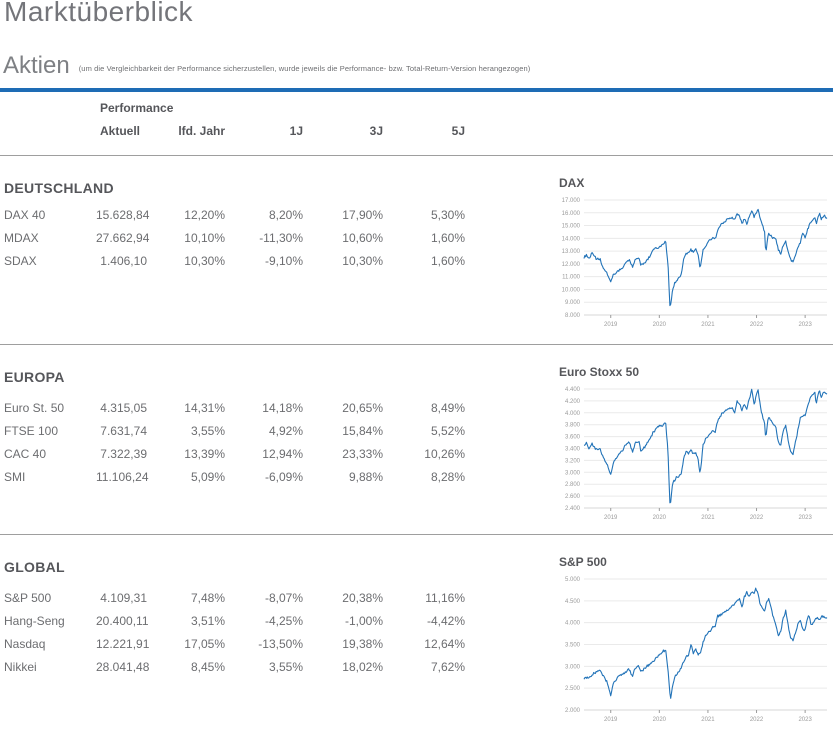  I want to click on table-row: Nikkei 28.041,48 8,45% 3,55% 18,02% 7,62%, so click(235, 666).